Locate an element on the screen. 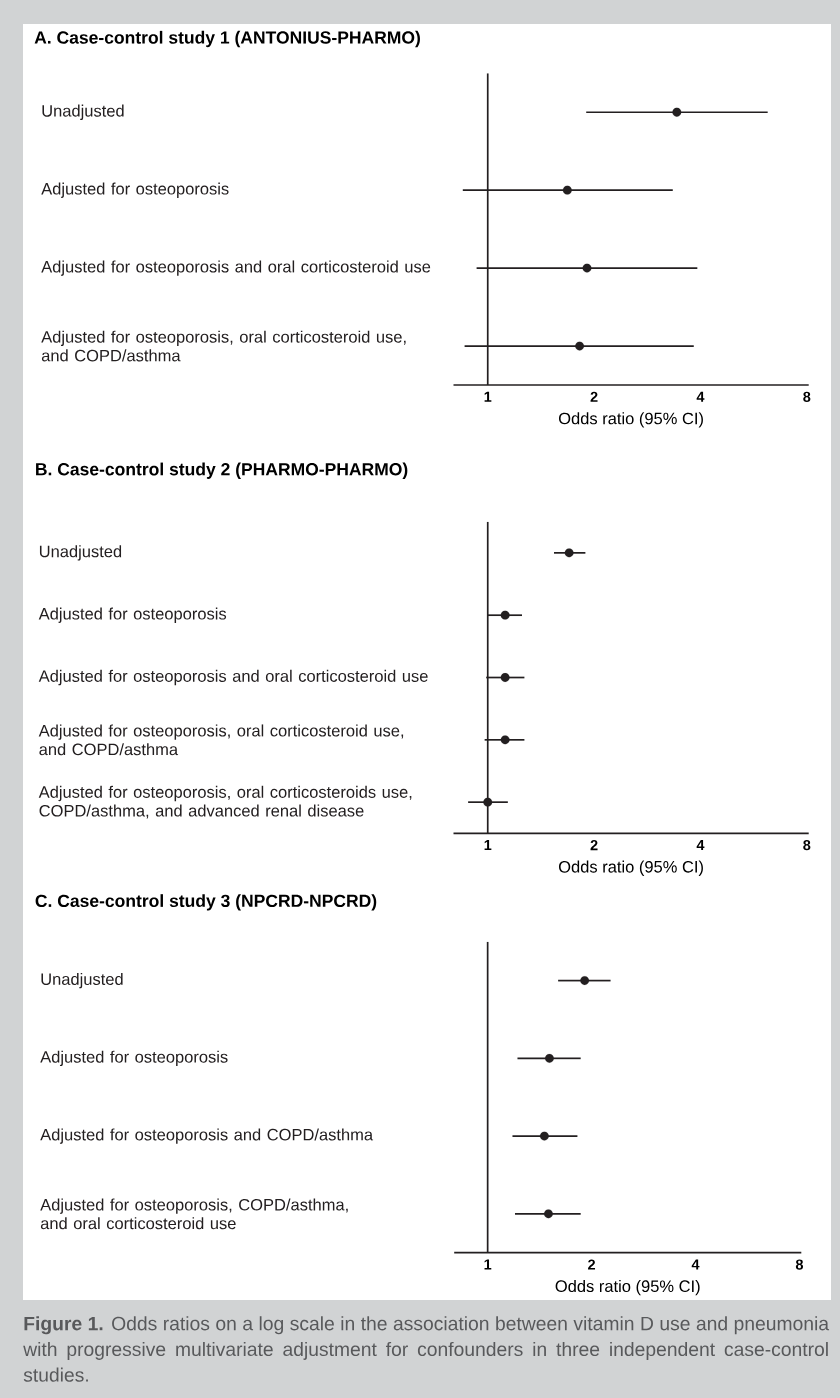  text: Figure 1. Odds ratios on a log scale in the association between vitamin D use and pneumonia with progressive multivariate adjustment for confounders in three independent case-control studies. is located at coordinates (426, 1349).